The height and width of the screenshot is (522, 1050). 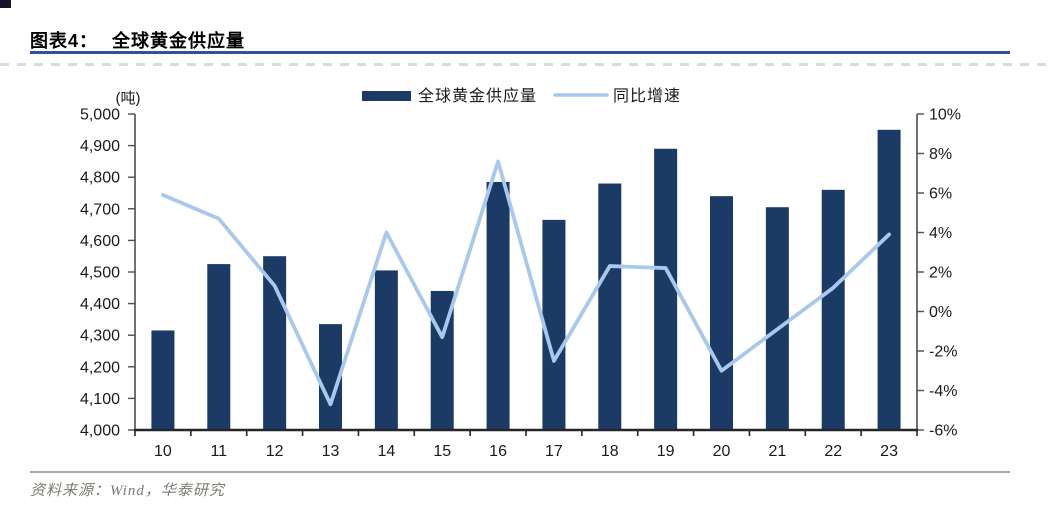 I want to click on x-axis-label: 18, so click(x=610, y=451).